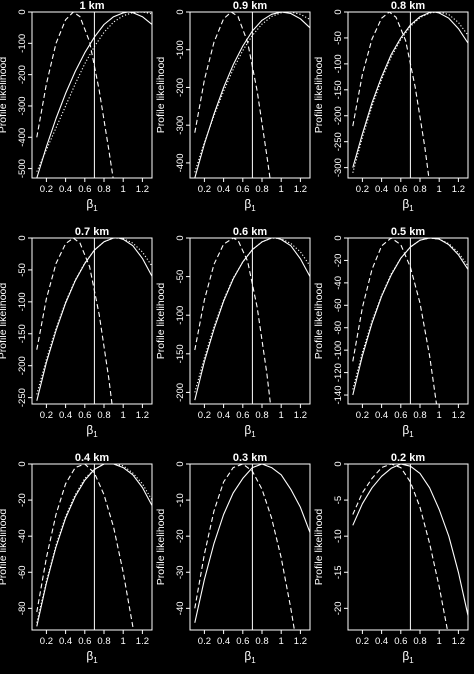 The width and height of the screenshot is (474, 674). Describe the element at coordinates (408, 232) in the screenshot. I see `chart-title: 0.5 km` at that location.